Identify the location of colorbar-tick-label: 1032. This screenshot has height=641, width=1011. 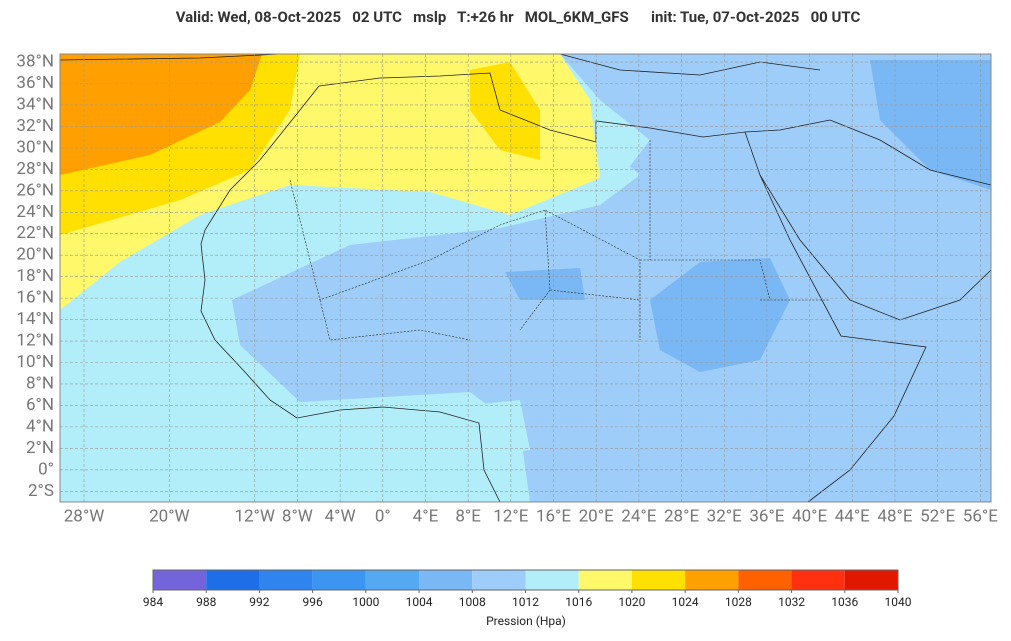
(791, 602).